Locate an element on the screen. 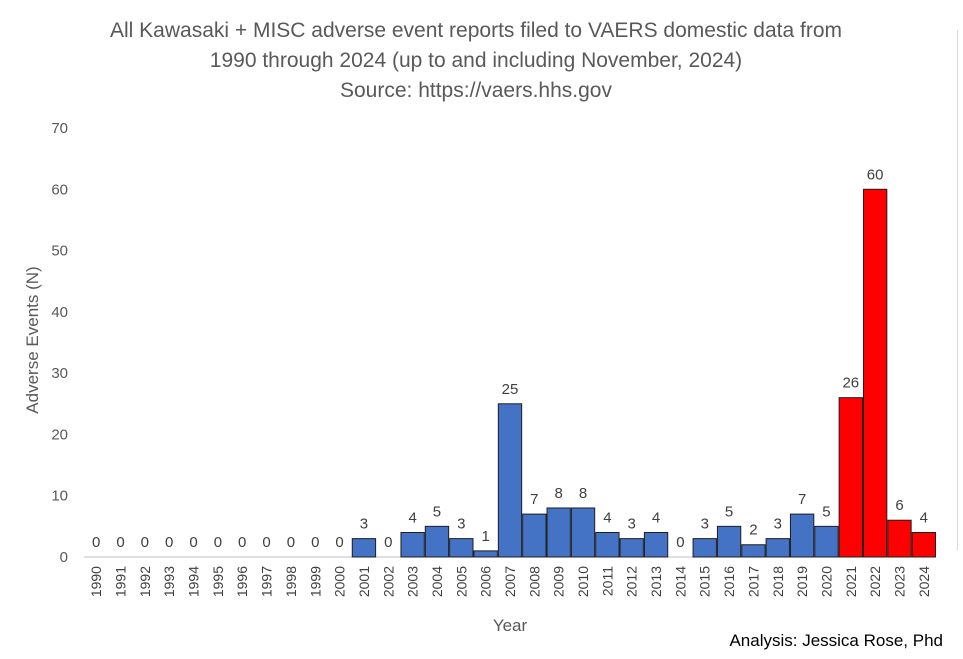  bar-2005 is located at coordinates (461, 548).